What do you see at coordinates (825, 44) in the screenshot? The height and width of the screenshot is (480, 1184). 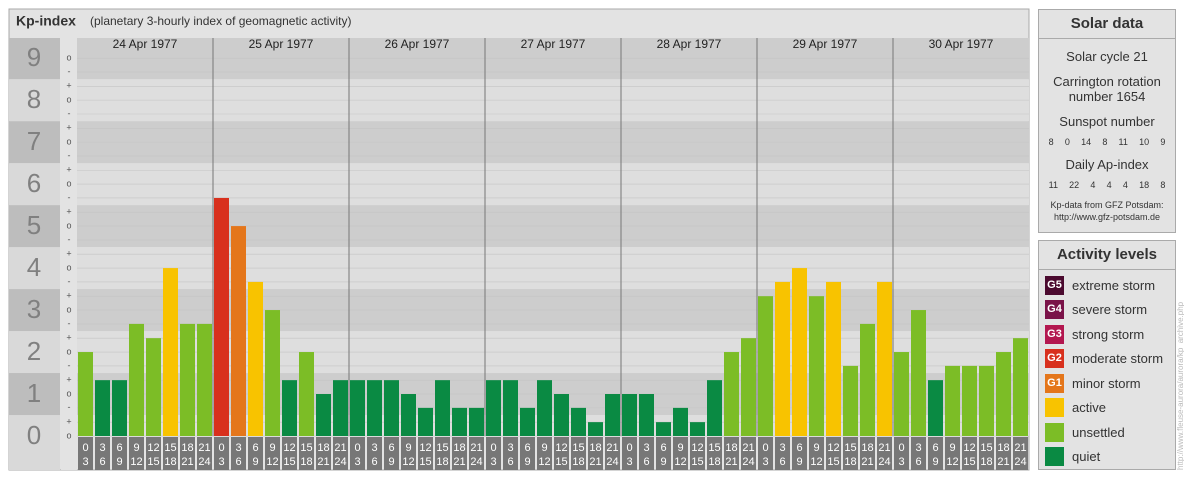 I see `day-label: 29 Apr 1977` at bounding box center [825, 44].